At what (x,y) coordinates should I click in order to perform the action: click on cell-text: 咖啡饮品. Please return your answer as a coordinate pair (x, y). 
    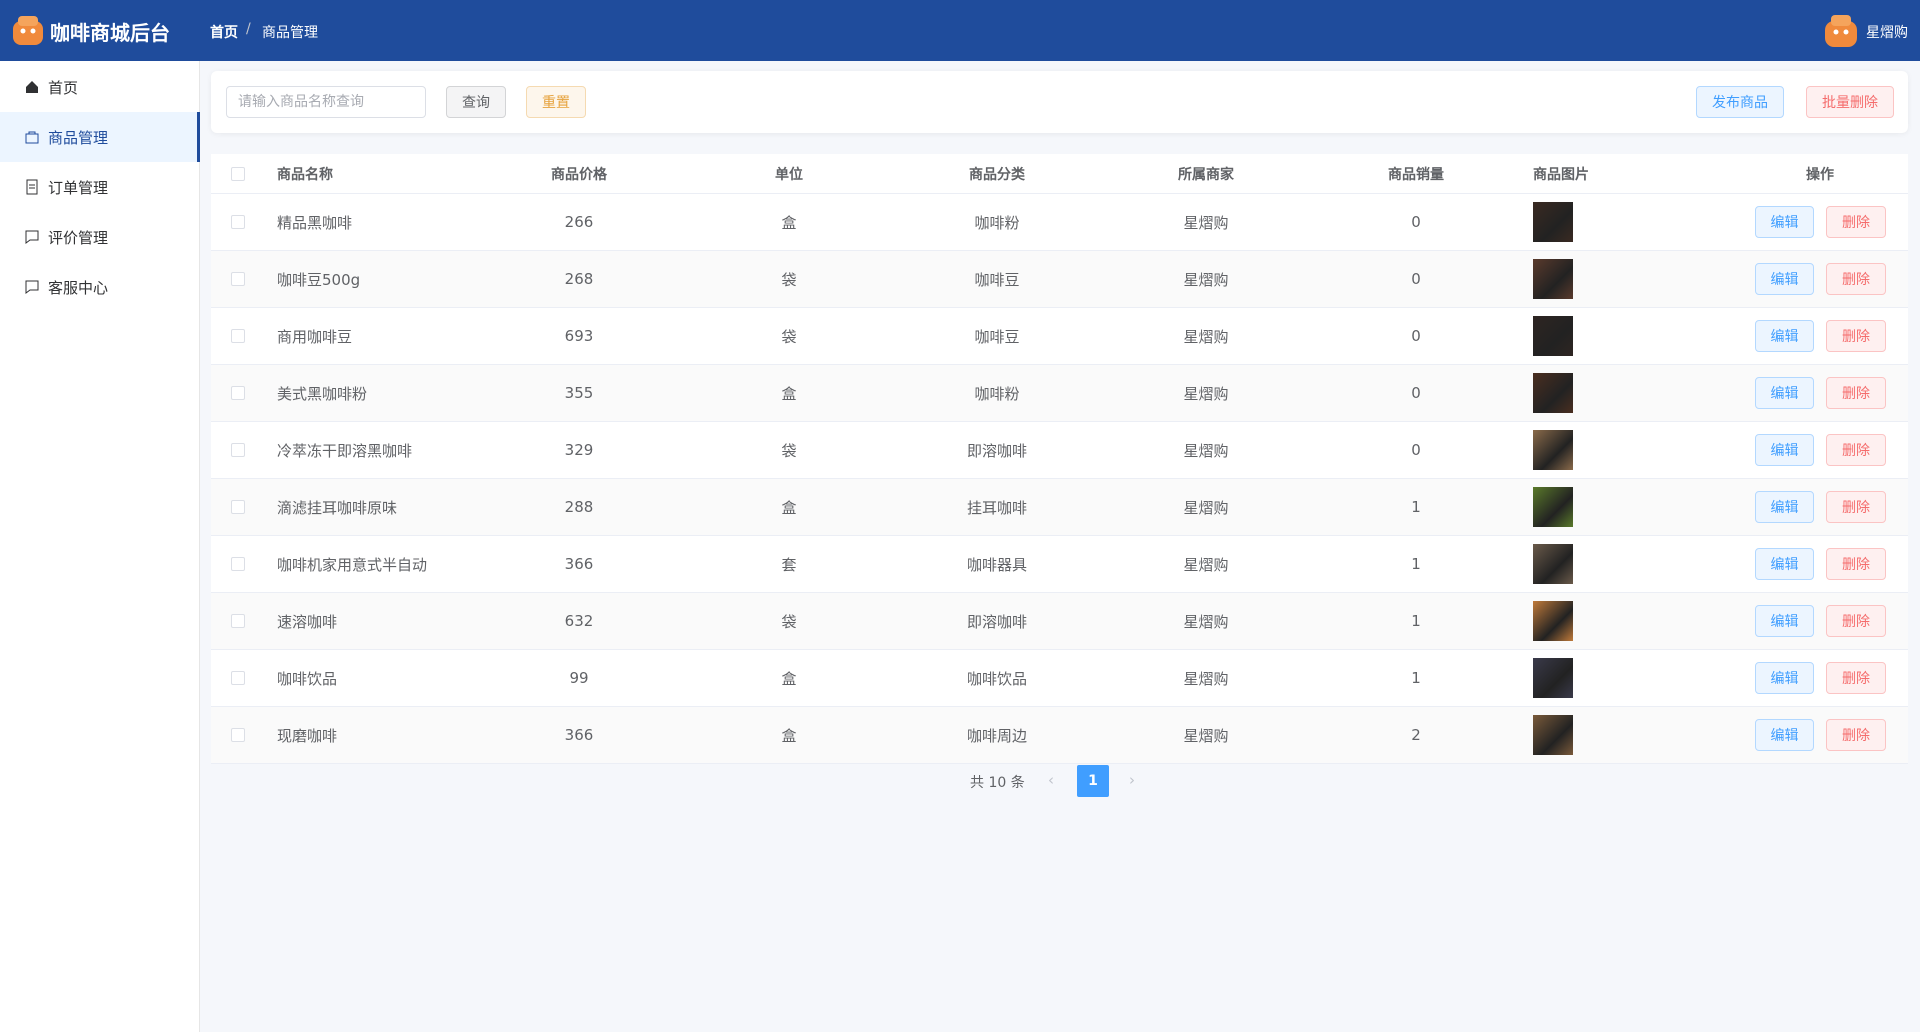
    Looking at the image, I should click on (997, 678).